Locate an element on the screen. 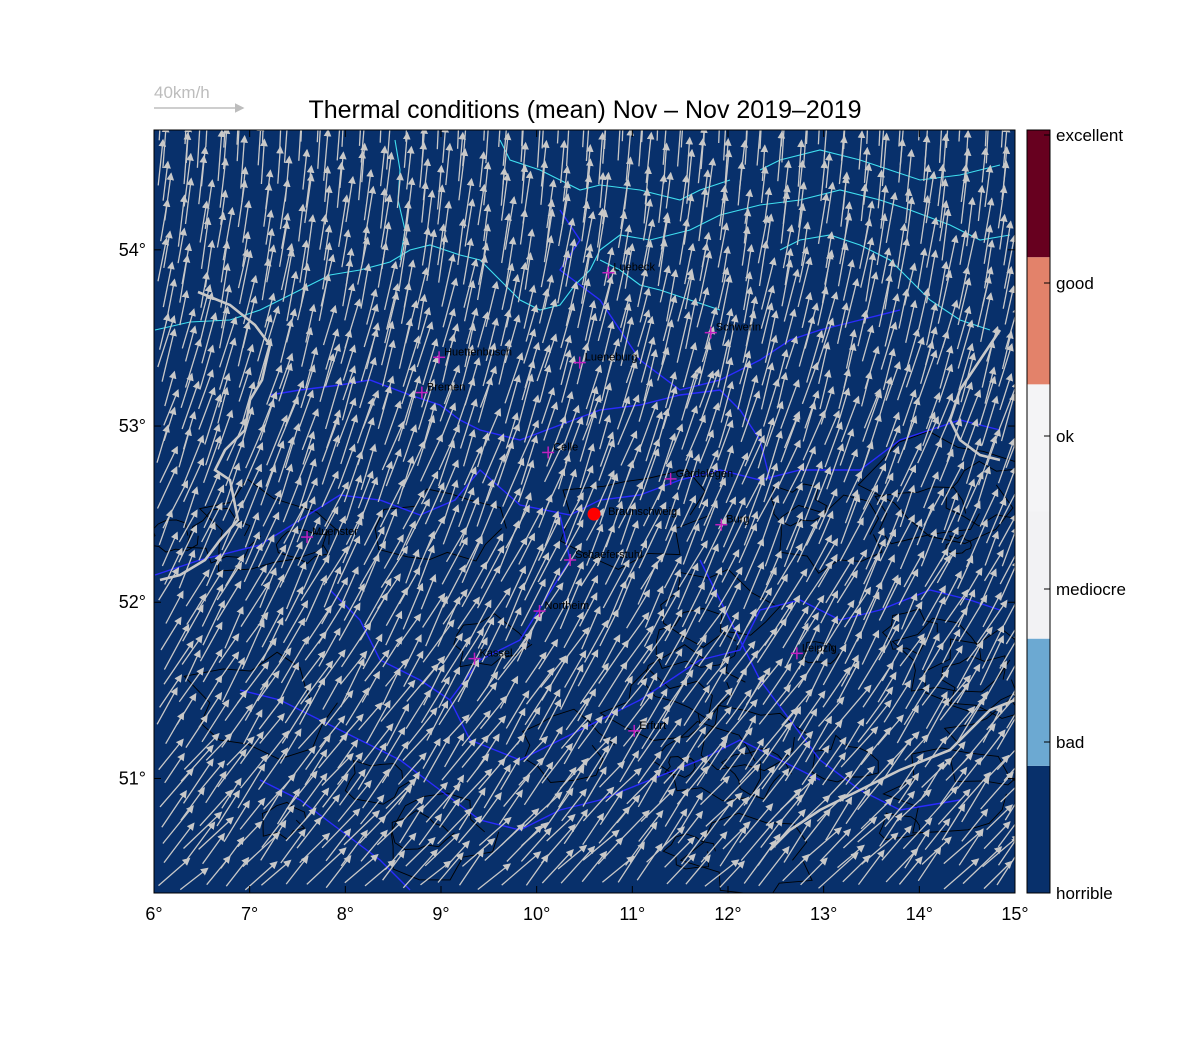  region-border is located at coordinates (577, 497).